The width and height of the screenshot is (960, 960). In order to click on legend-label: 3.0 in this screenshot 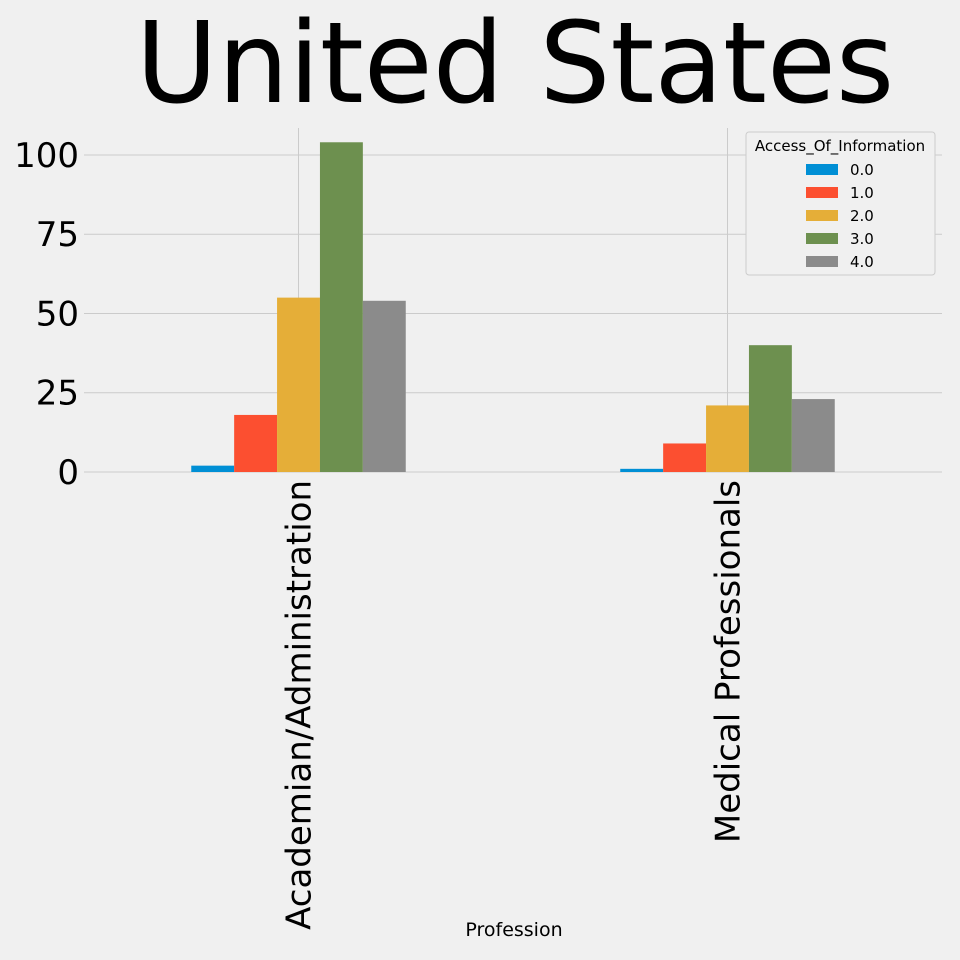, I will do `click(862, 239)`.